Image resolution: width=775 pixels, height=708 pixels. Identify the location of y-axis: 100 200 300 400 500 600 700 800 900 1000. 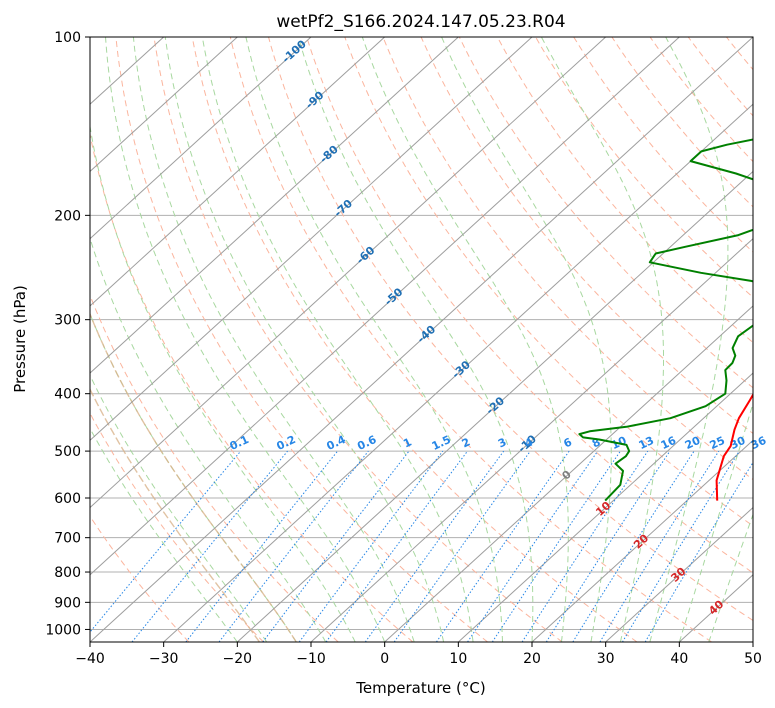
(67, 334).